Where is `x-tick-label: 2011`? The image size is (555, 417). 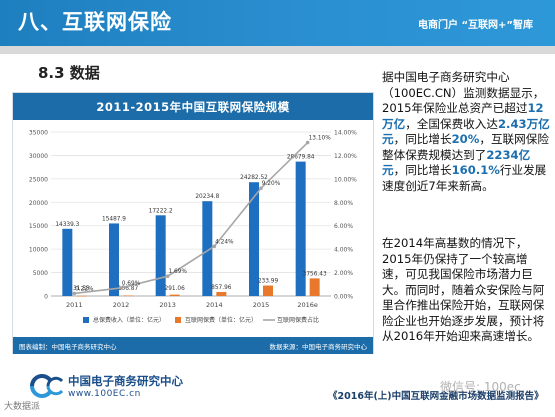 x-tick-label: 2011 is located at coordinates (74, 305).